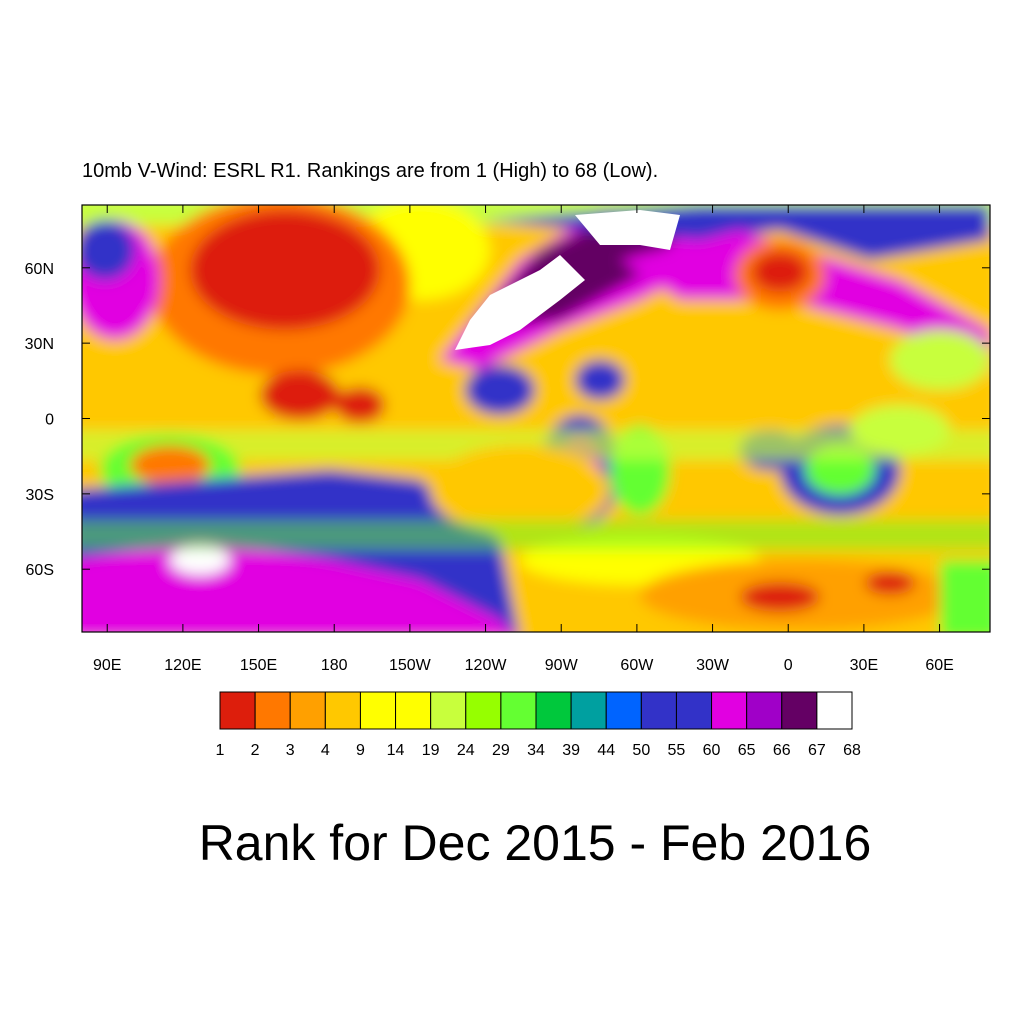 The image size is (1024, 1024). Describe the element at coordinates (788, 665) in the screenshot. I see `x-tick-label: 0` at that location.